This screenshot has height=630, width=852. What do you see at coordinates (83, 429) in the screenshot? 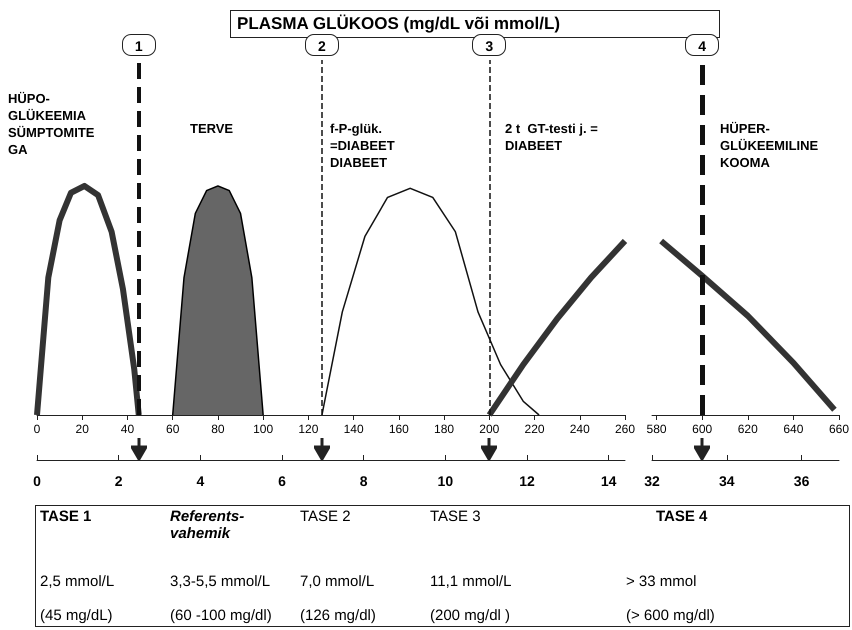
I see `x-tick-label: 20` at bounding box center [83, 429].